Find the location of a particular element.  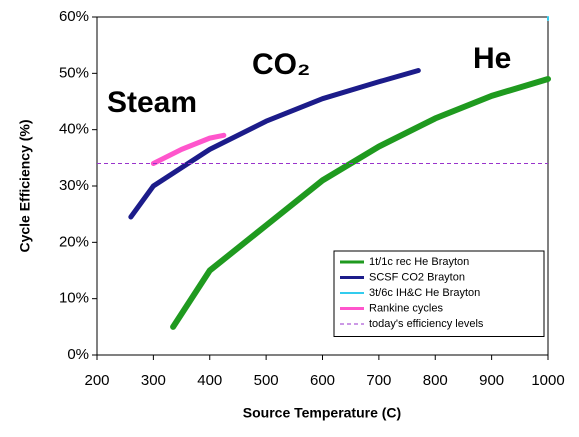

y-tick-label: 50% is located at coordinates (74, 72).